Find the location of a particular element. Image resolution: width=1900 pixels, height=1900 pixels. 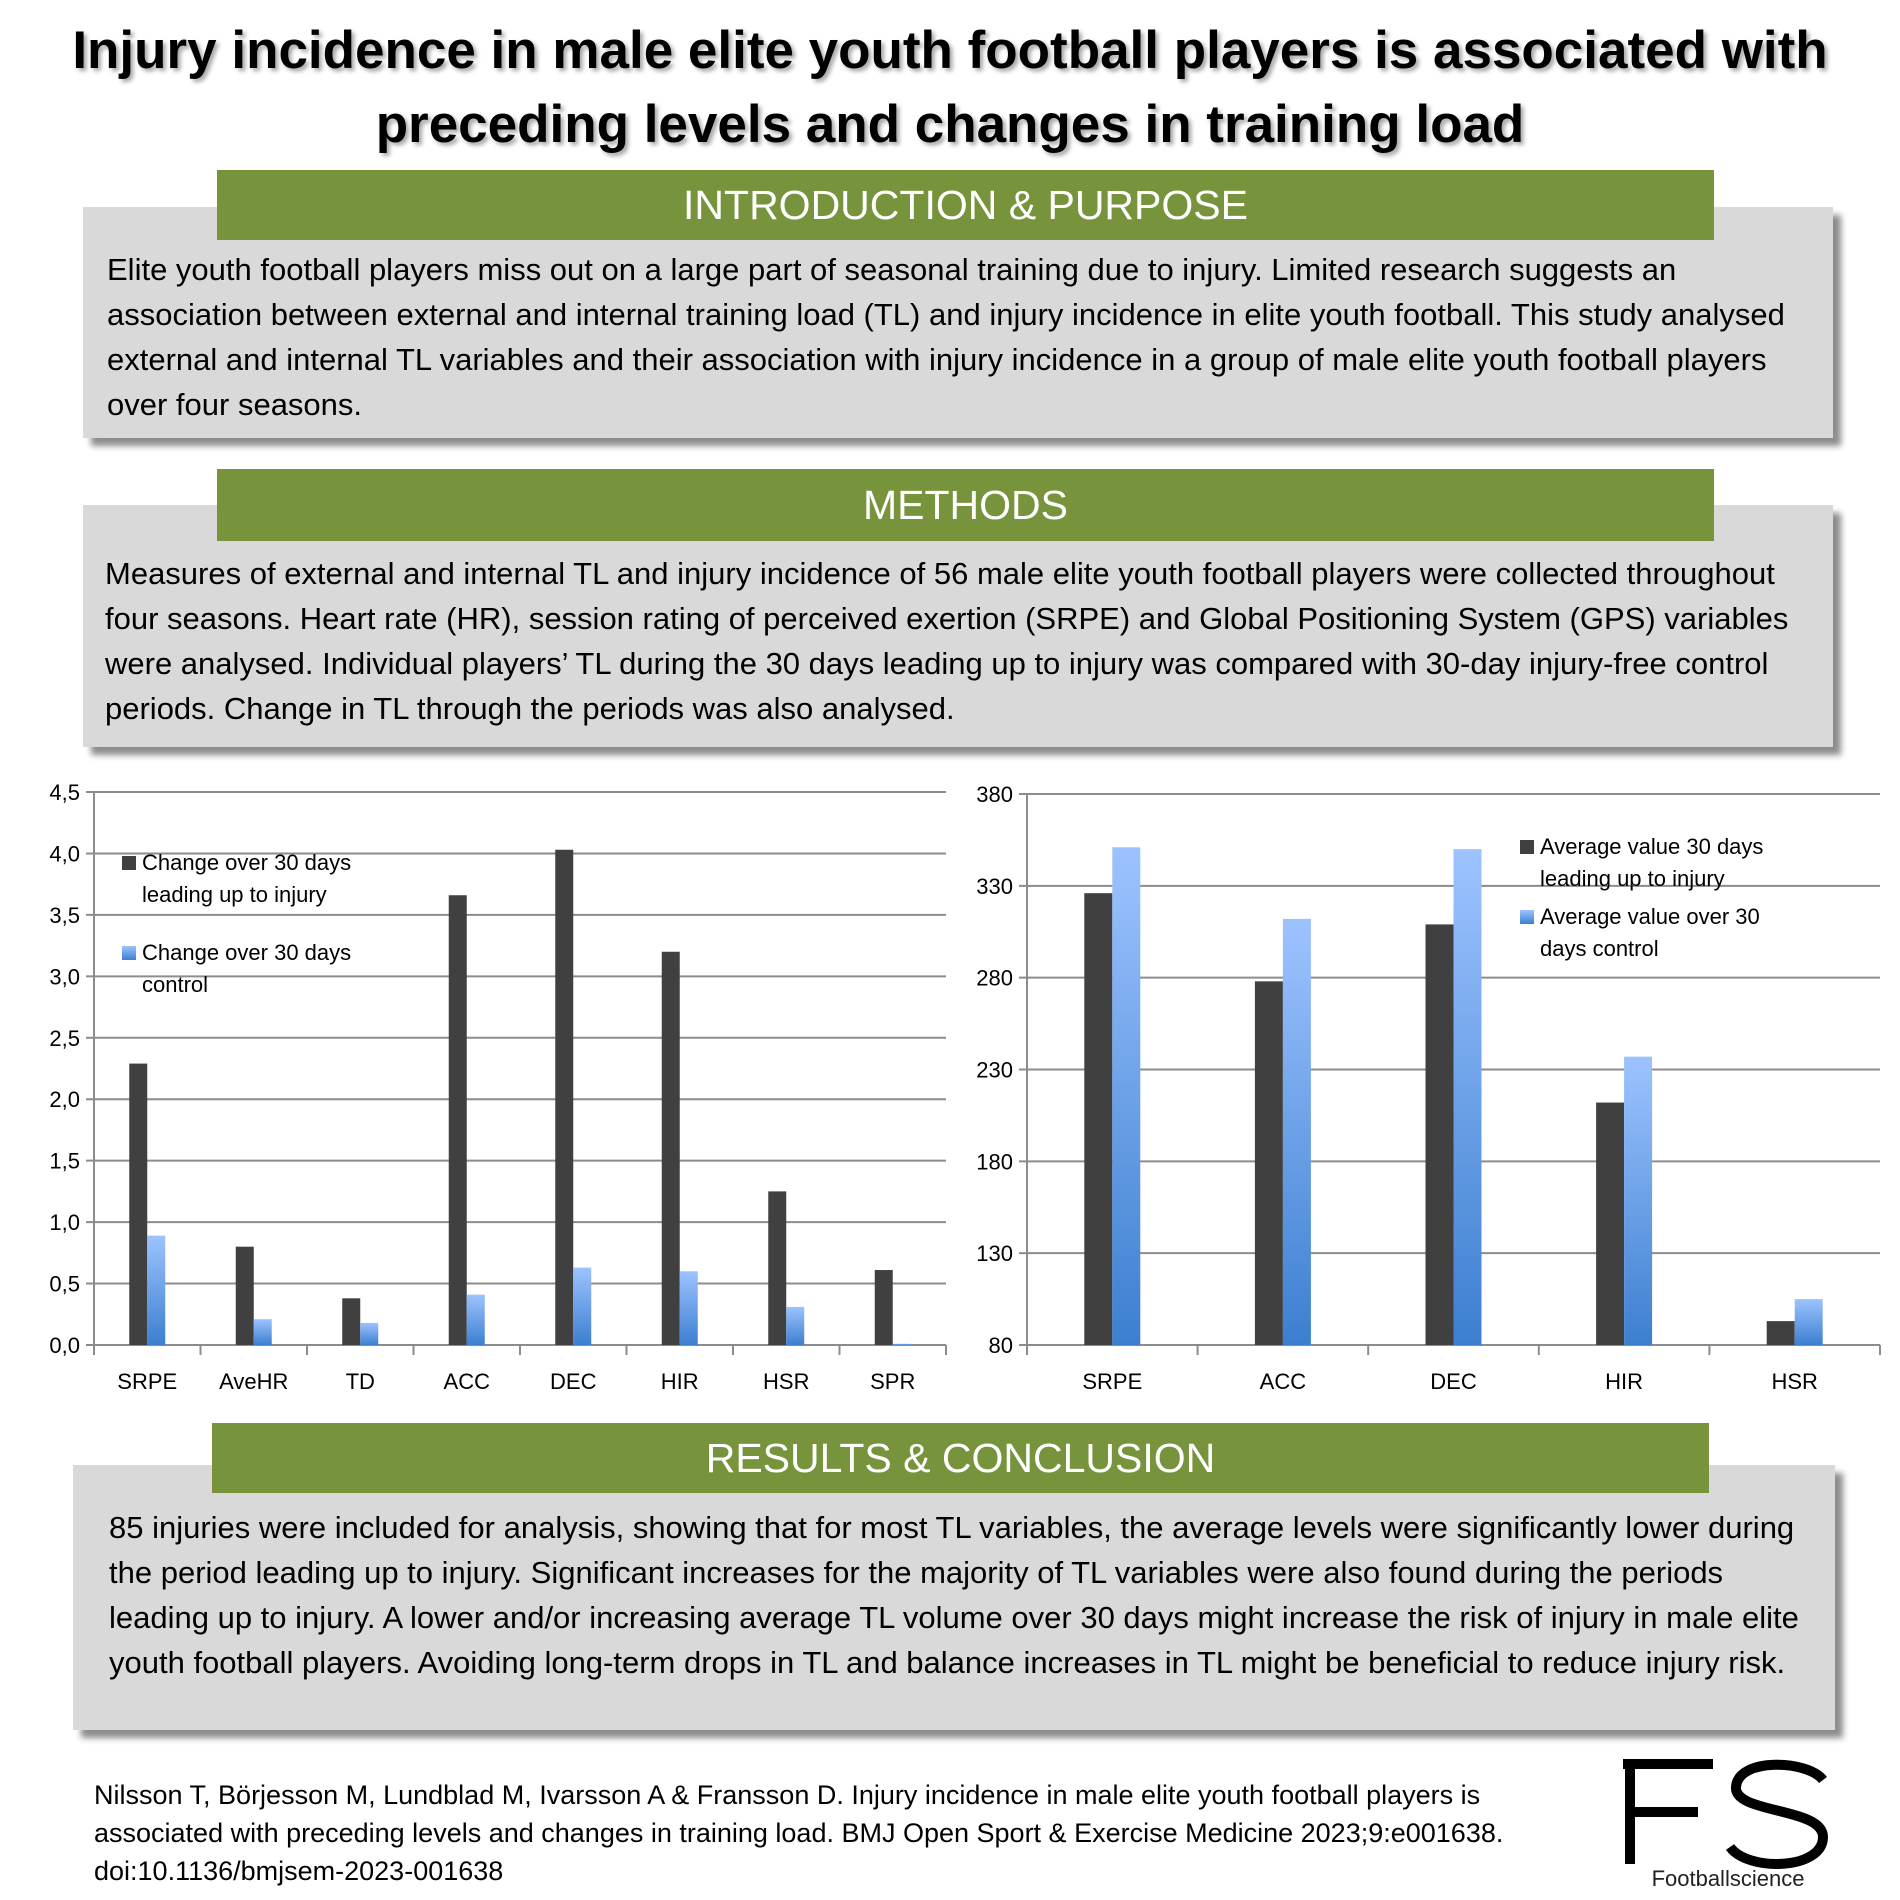

svg-text: Footballscience is located at coordinates (1728, 1878).